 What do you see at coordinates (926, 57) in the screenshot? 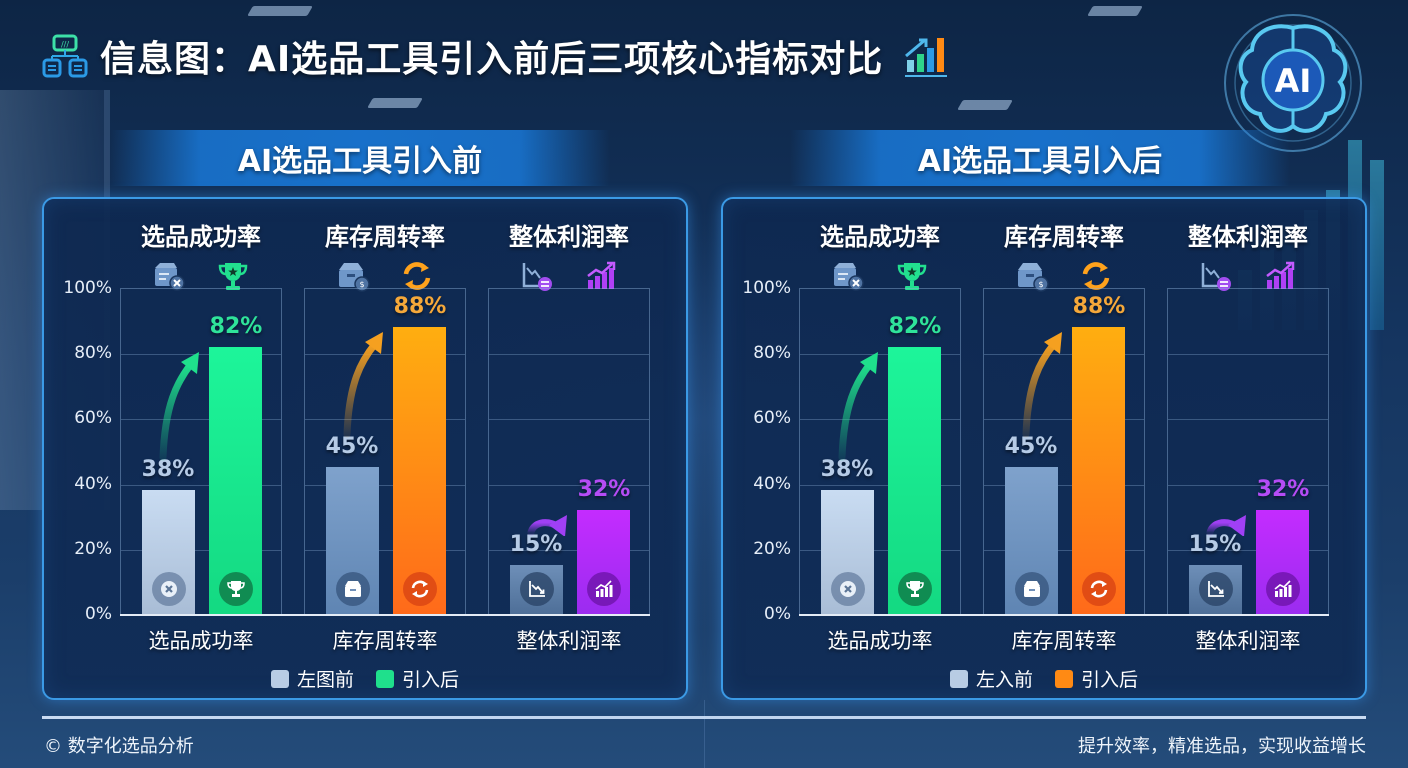
I see `growth-bar-chart-icon` at bounding box center [926, 57].